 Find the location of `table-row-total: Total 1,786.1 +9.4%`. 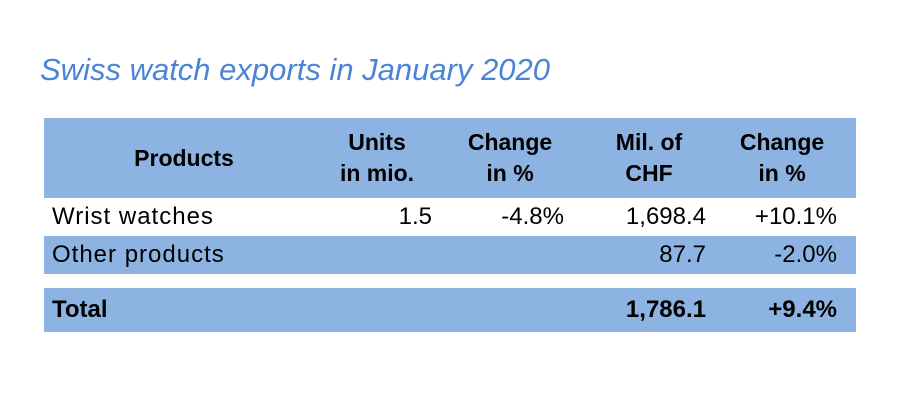

table-row-total: Total 1,786.1 +9.4% is located at coordinates (450, 310).